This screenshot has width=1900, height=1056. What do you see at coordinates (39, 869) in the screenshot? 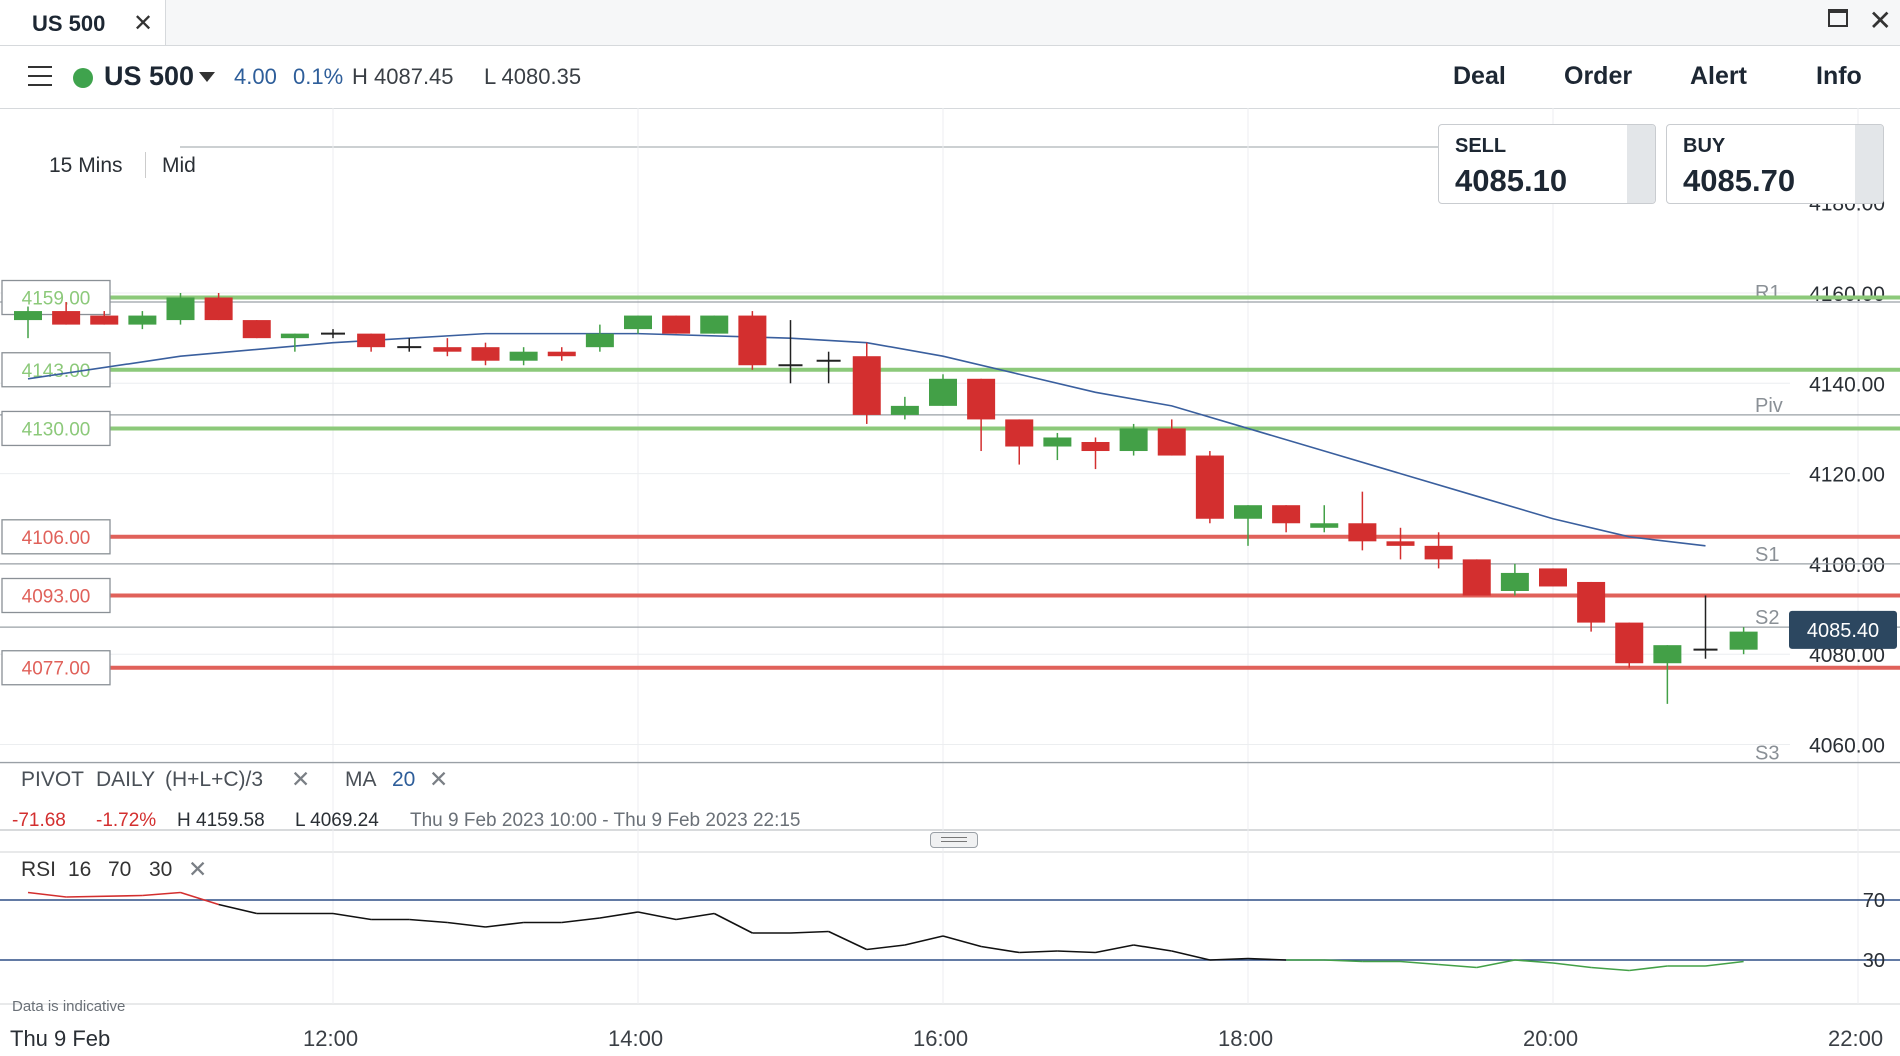
I see `rsi-label: RSI` at bounding box center [39, 869].